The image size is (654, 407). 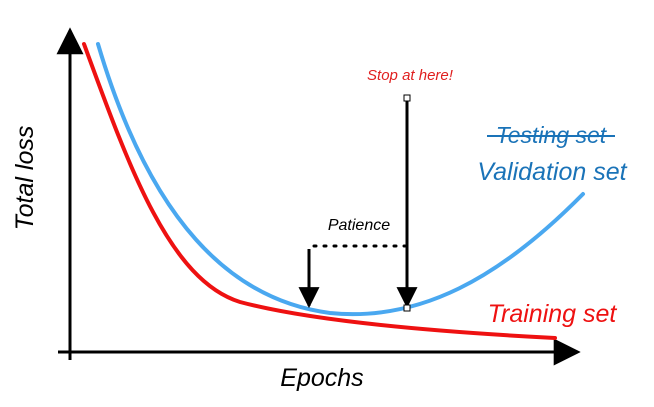 What do you see at coordinates (407, 308) in the screenshot?
I see `stop-arrow-handle-bottom` at bounding box center [407, 308].